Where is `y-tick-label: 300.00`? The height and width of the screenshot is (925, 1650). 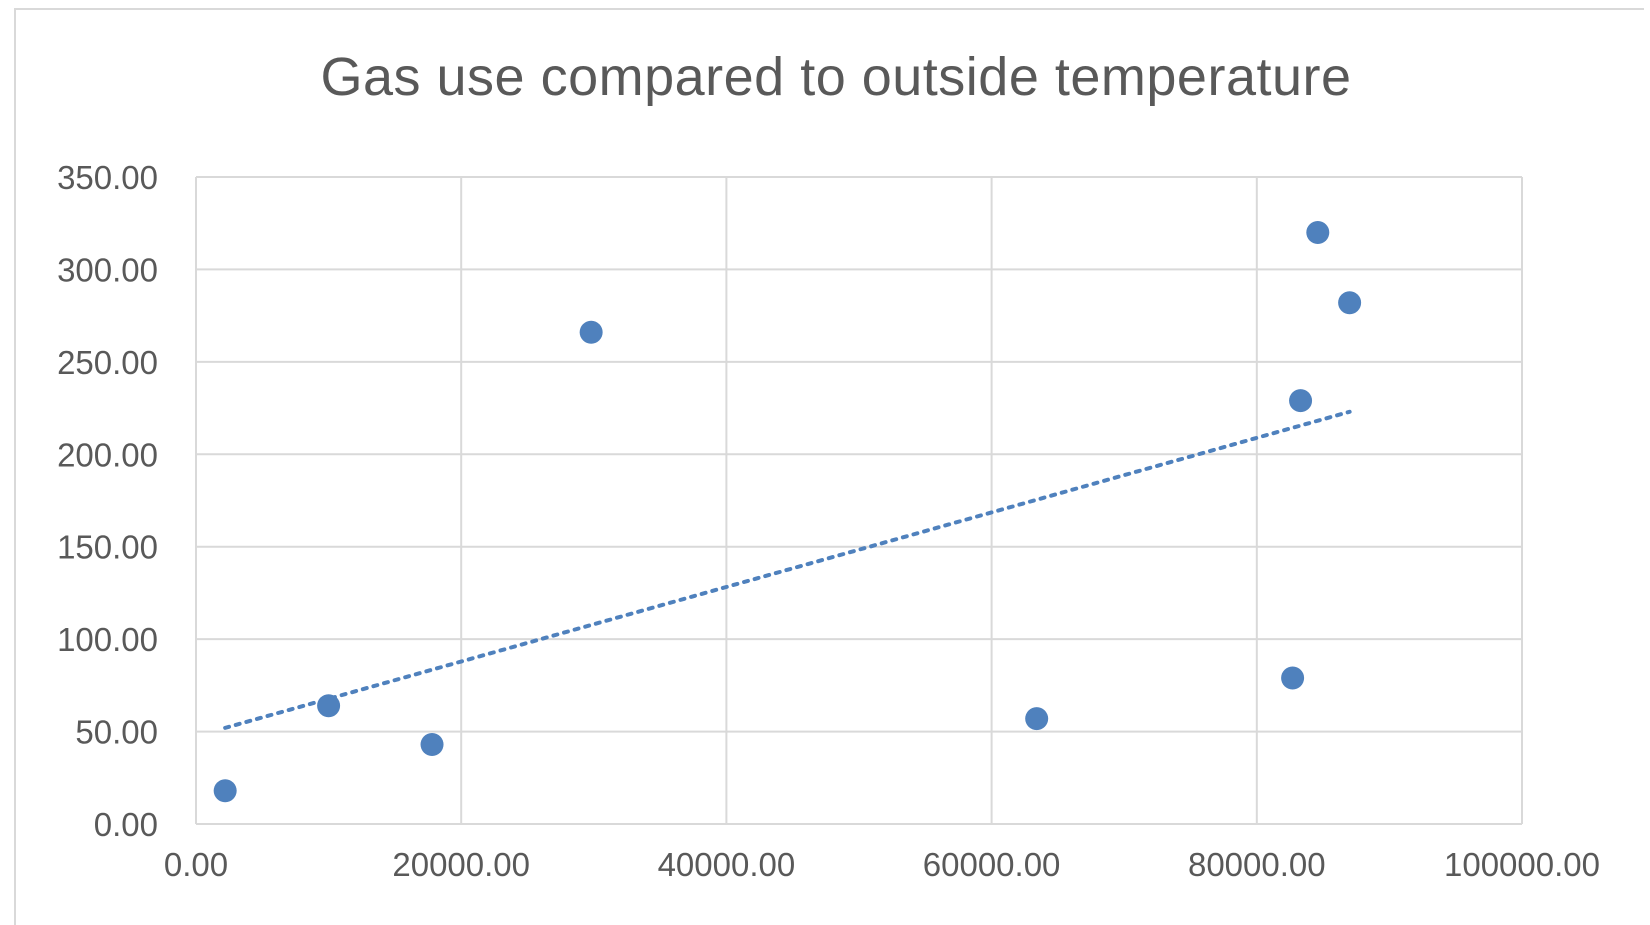 y-tick-label: 300.00 is located at coordinates (107, 269).